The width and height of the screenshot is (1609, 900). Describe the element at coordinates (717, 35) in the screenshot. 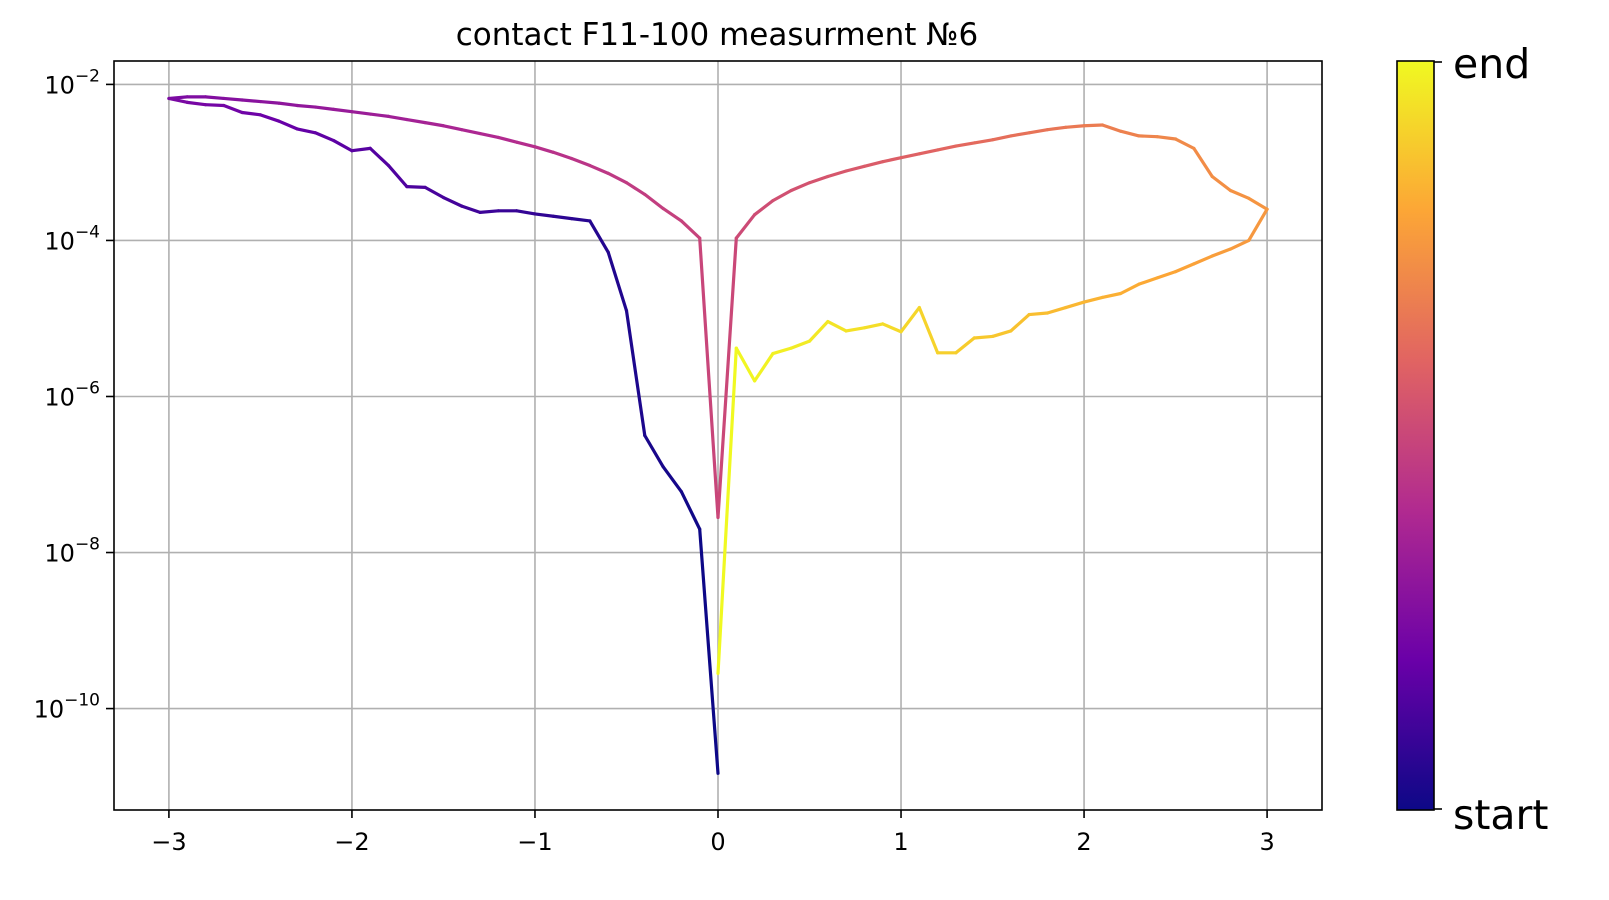

I see `chart-title: contact F11-100 measurment №6` at that location.